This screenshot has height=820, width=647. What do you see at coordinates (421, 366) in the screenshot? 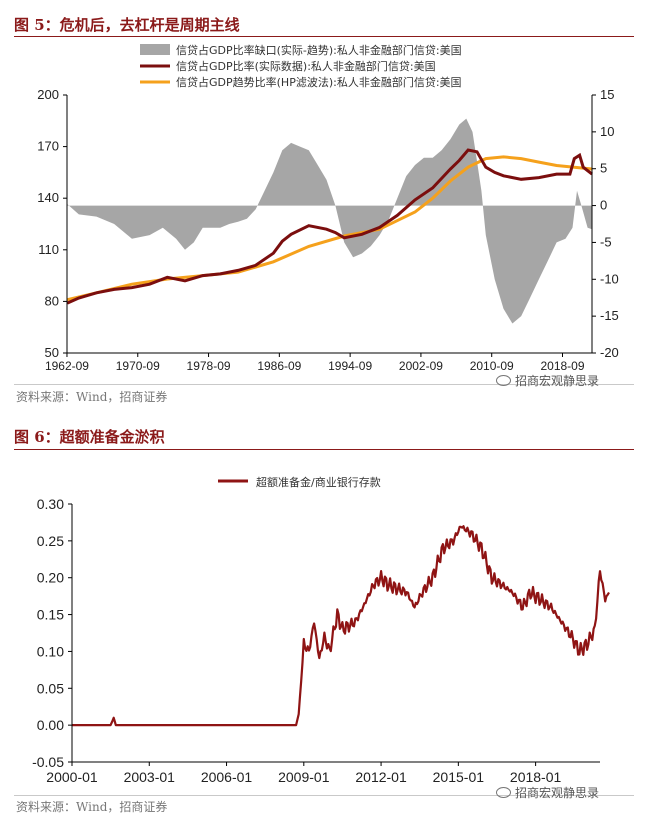
I see `x-tick-label: 2002-09` at bounding box center [421, 366].